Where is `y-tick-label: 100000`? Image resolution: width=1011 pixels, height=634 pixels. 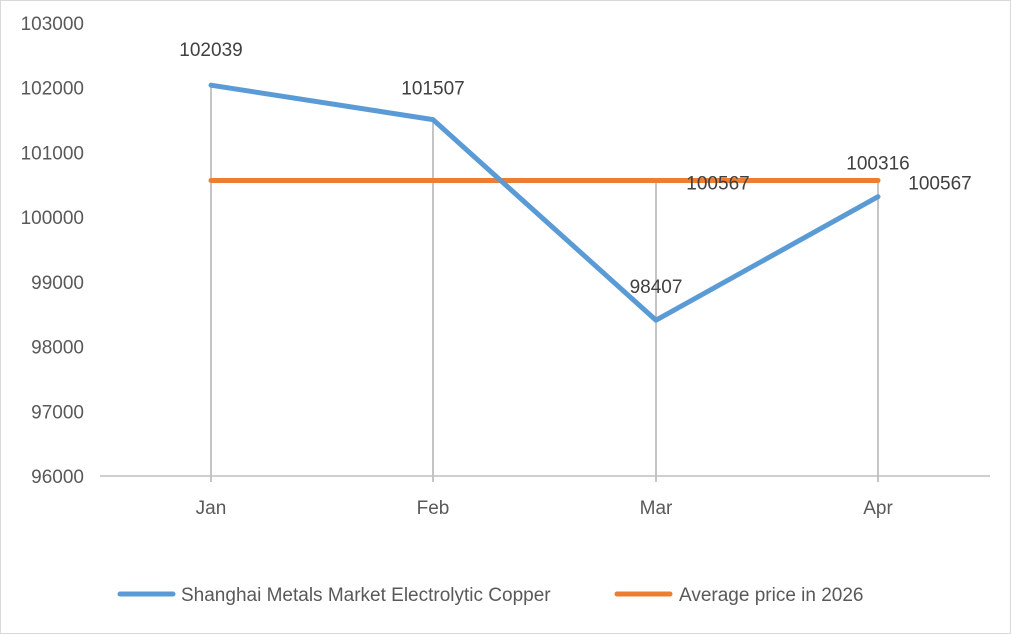 y-tick-label: 100000 is located at coordinates (52, 218).